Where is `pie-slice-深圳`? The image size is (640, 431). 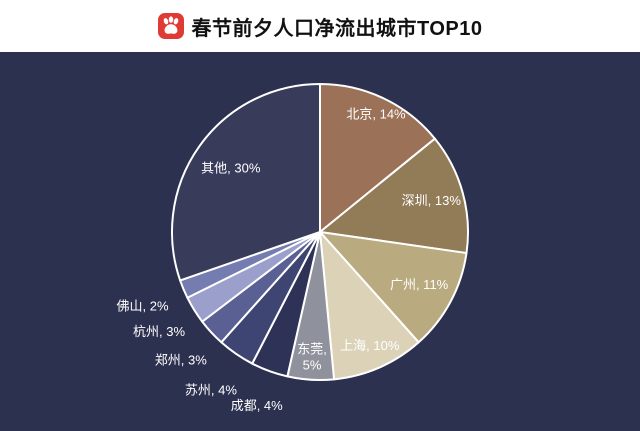
pie-slice-深圳 is located at coordinates (394, 196).